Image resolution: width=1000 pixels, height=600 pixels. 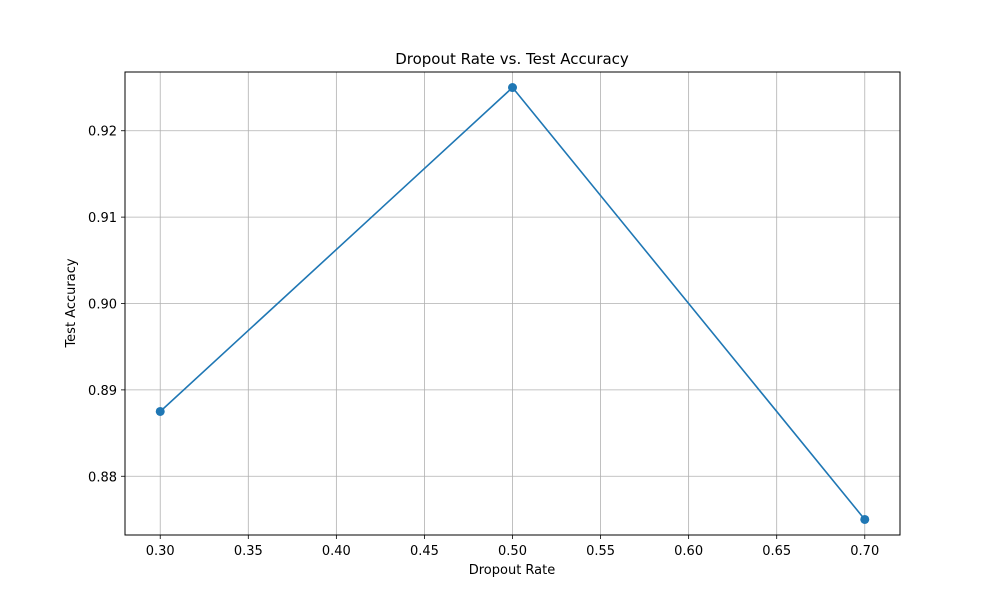 I want to click on x-tick-label: 0.30, so click(x=160, y=551).